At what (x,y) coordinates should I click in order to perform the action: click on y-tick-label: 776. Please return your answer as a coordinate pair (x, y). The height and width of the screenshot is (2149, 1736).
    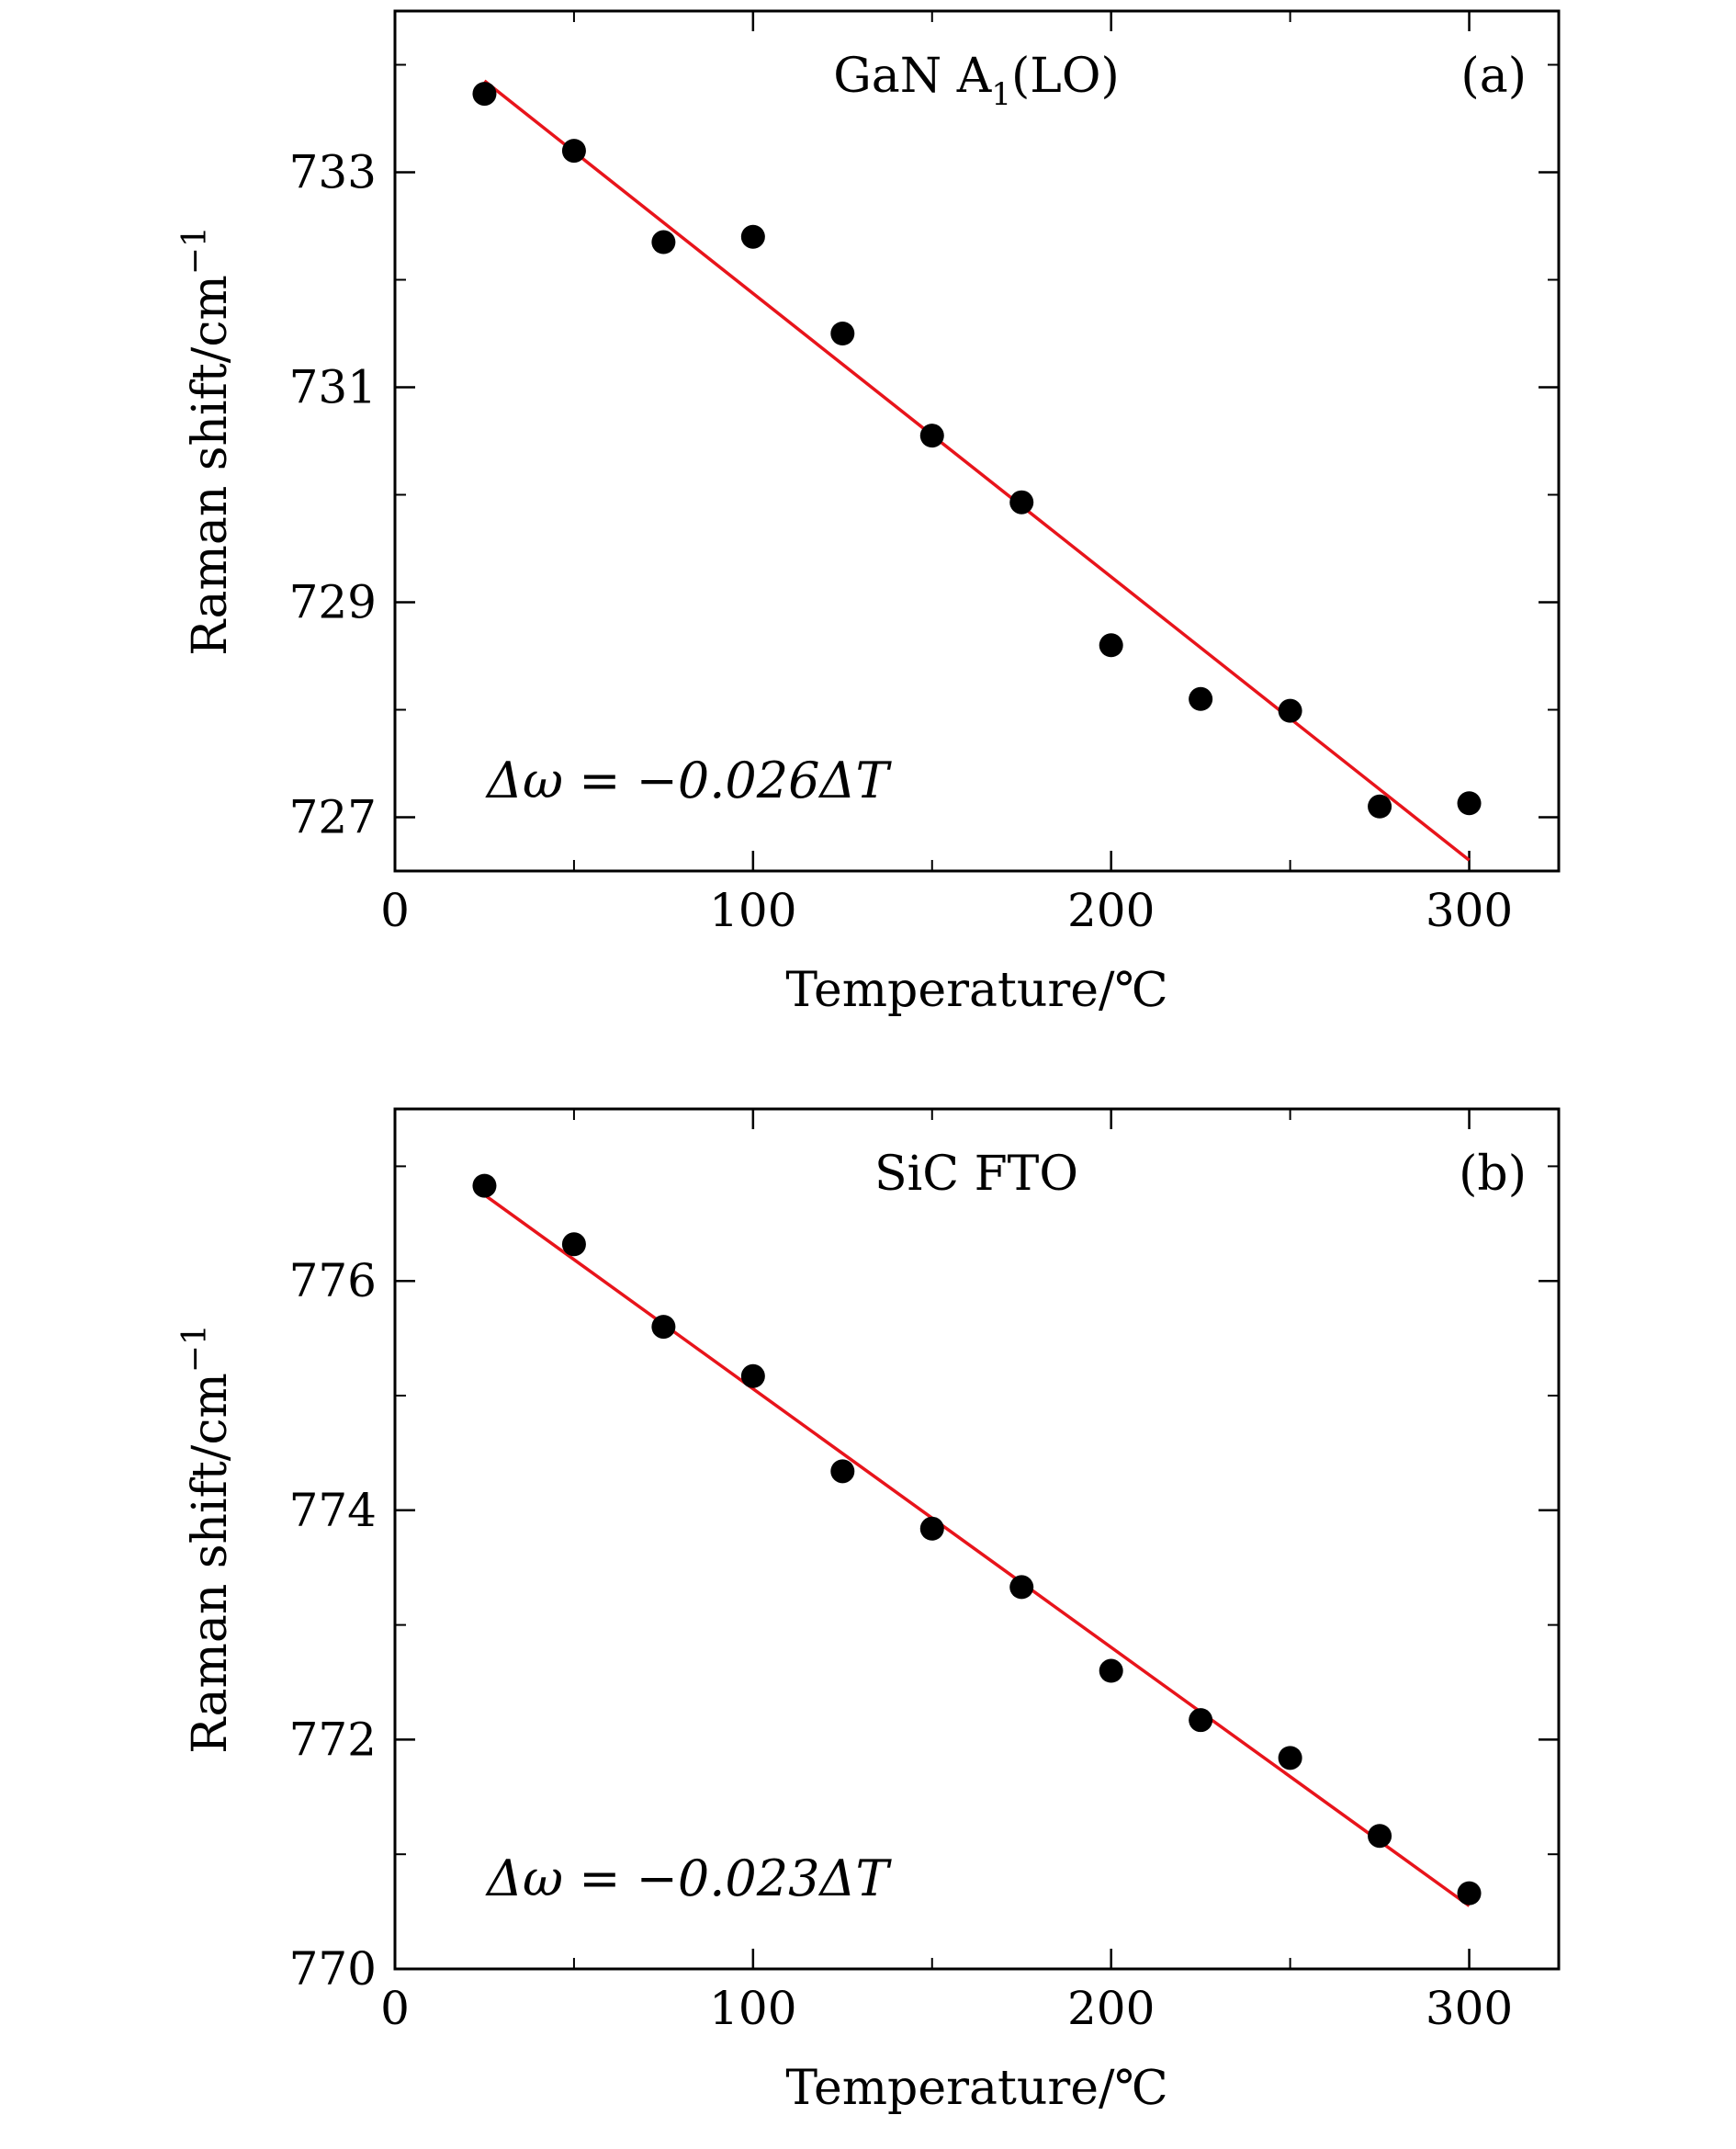
    Looking at the image, I should click on (333, 1280).